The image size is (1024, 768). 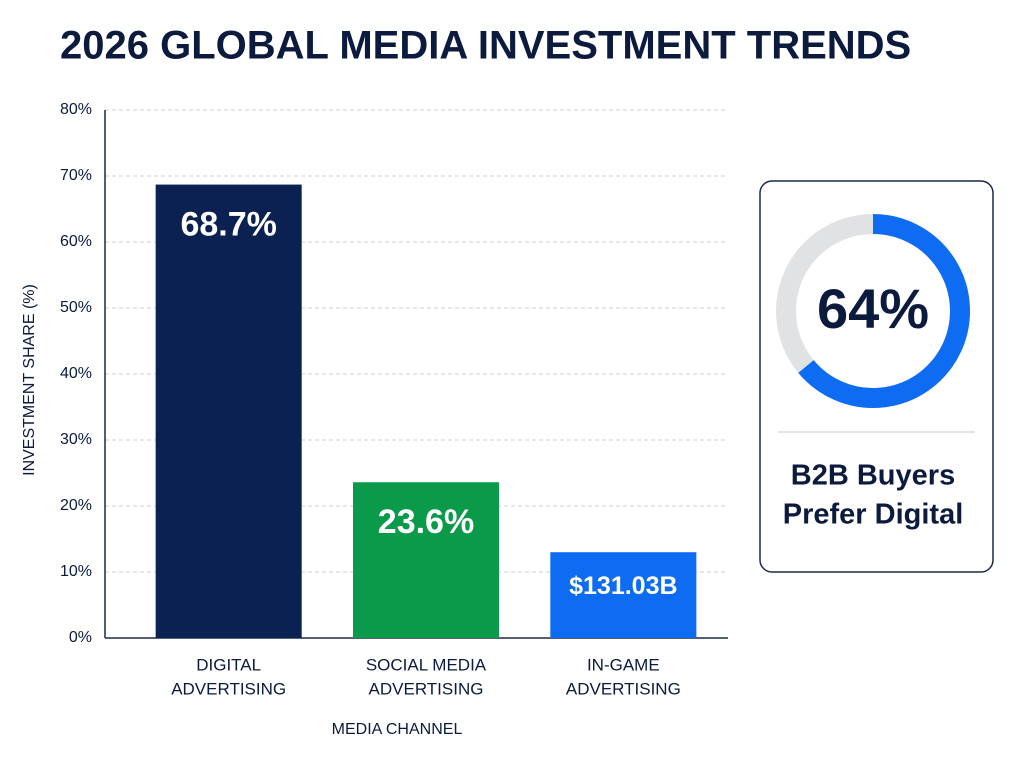 I want to click on y-tick-label: 40%, so click(x=76, y=373).